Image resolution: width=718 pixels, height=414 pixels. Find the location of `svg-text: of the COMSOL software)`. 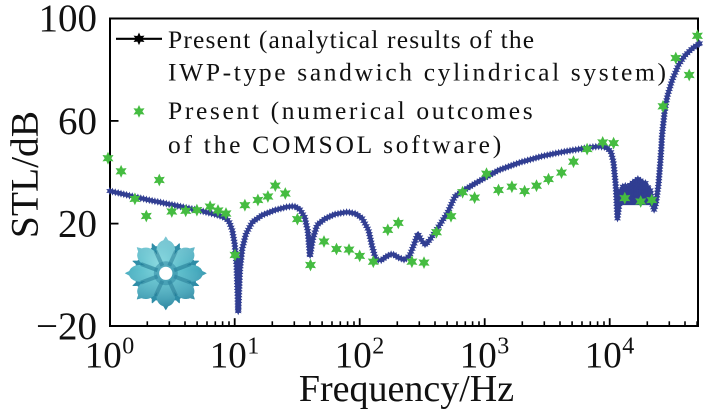

svg-text: of the COMSOL software) is located at coordinates (336, 144).